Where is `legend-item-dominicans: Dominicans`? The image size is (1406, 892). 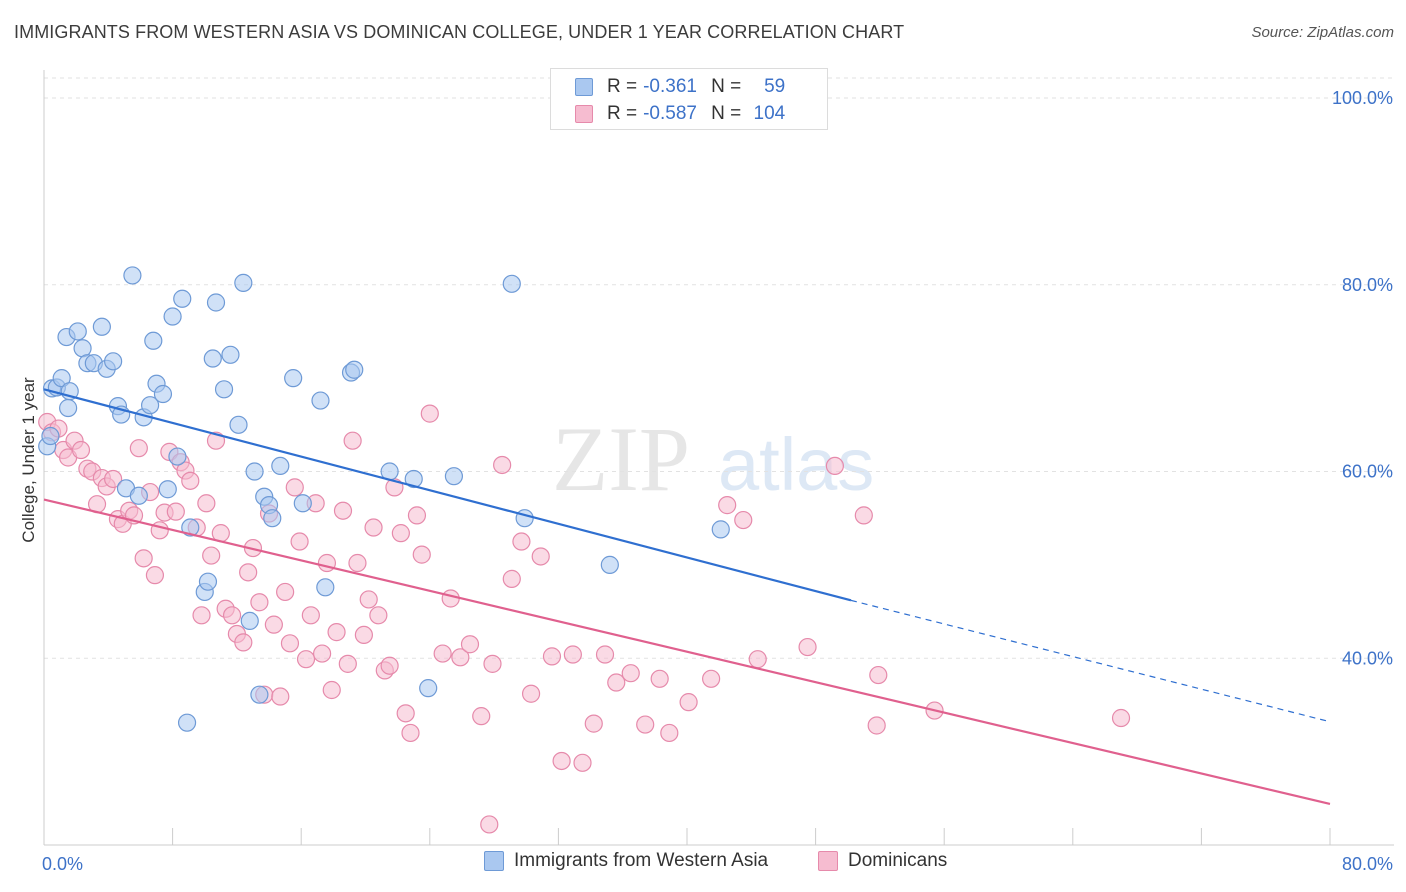 legend-item-dominicans: Dominicans is located at coordinates (882, 861).